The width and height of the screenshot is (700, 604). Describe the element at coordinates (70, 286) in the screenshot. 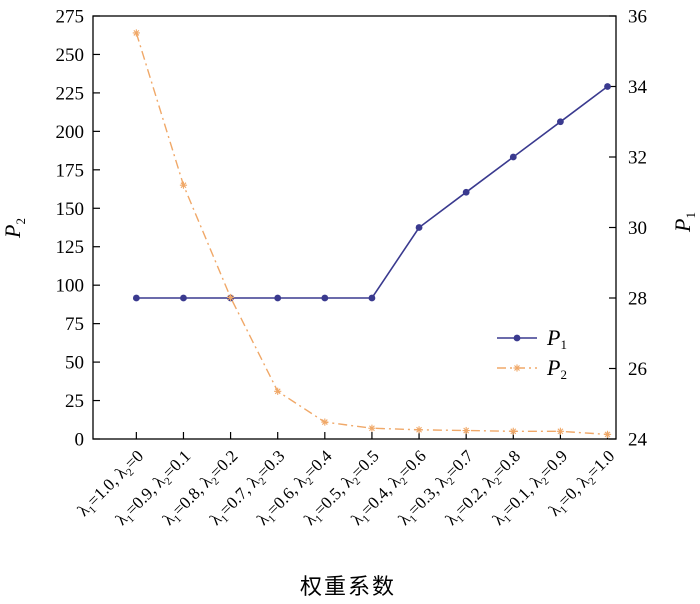

I see `y-left-tick-label: 100` at that location.